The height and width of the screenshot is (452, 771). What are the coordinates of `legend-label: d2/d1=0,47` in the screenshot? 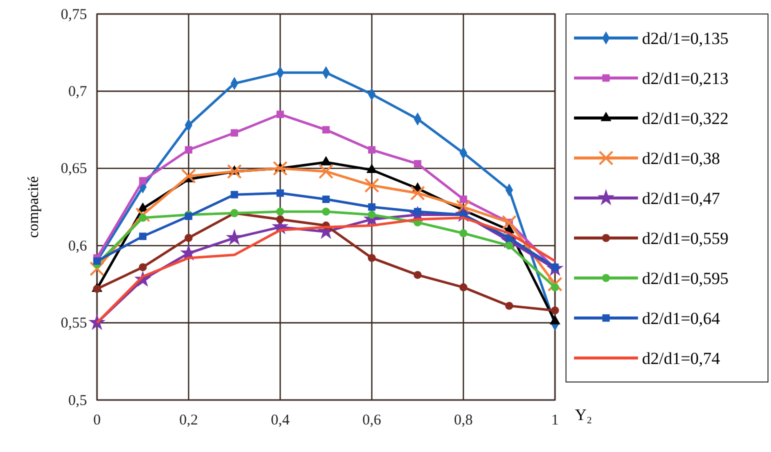 It's located at (681, 198).